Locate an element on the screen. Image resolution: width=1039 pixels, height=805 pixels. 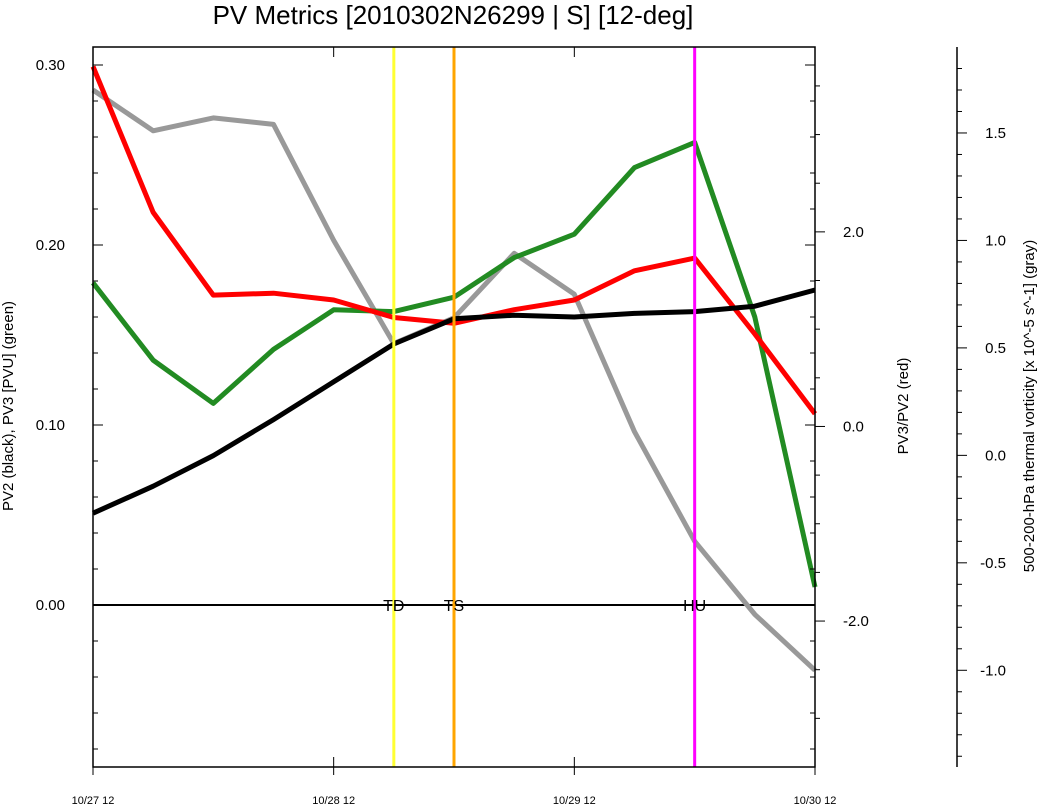
right2-tick-label: -1.0 is located at coordinates (993, 670).